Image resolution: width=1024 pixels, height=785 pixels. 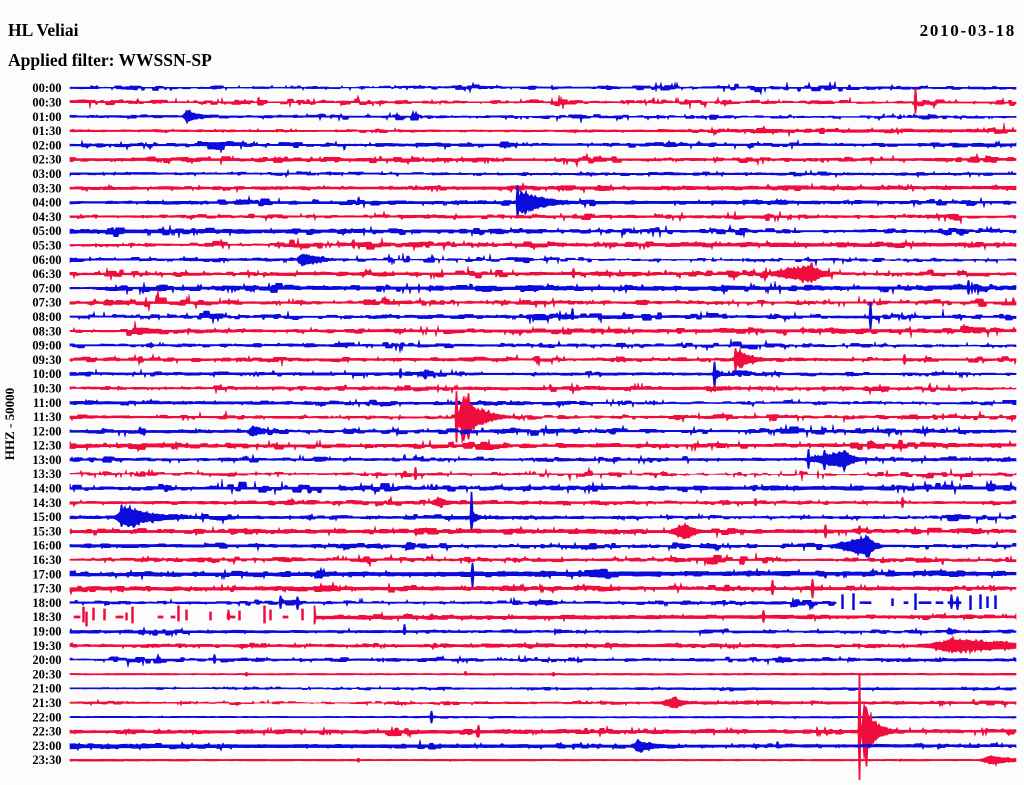 I want to click on svg-text: 09:30, so click(x=46, y=360).